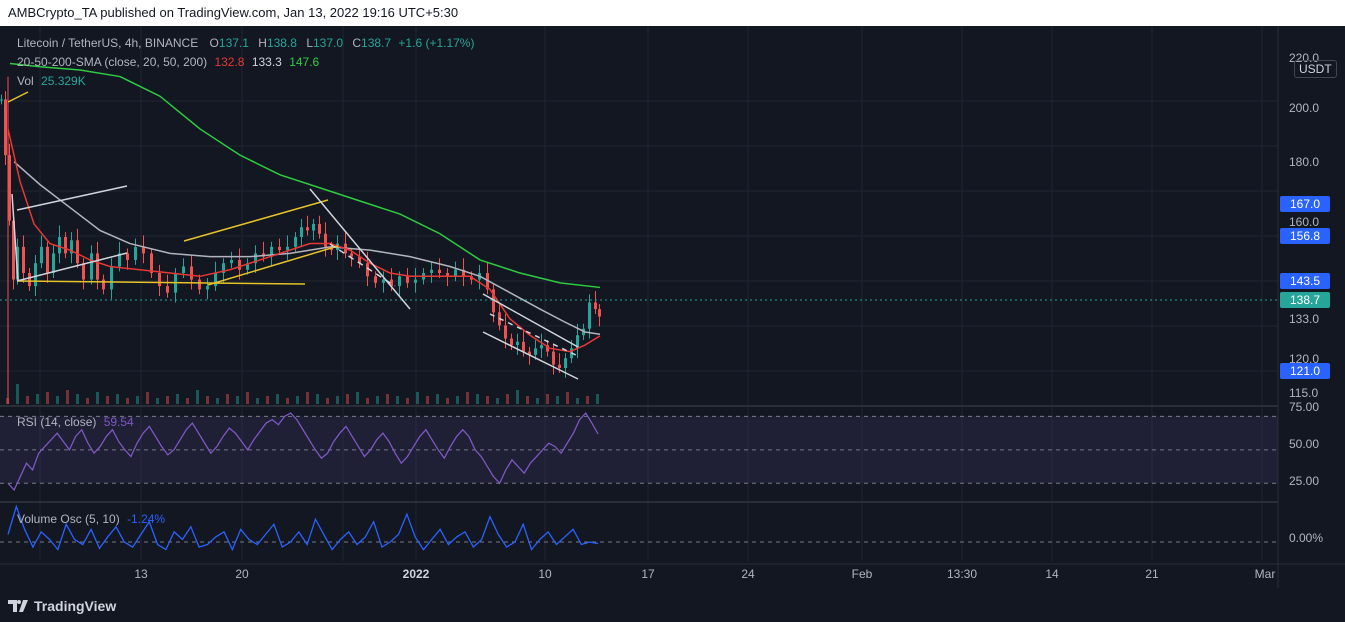 This screenshot has height=622, width=1345. I want to click on falling-wedge-top, so click(530, 320).